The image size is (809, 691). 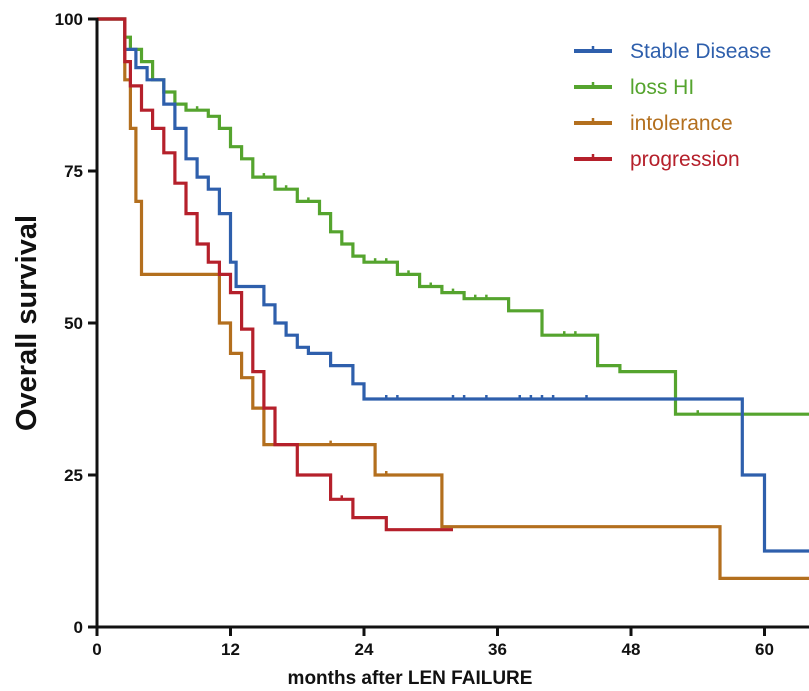 I want to click on legend-item: progression, so click(x=657, y=159).